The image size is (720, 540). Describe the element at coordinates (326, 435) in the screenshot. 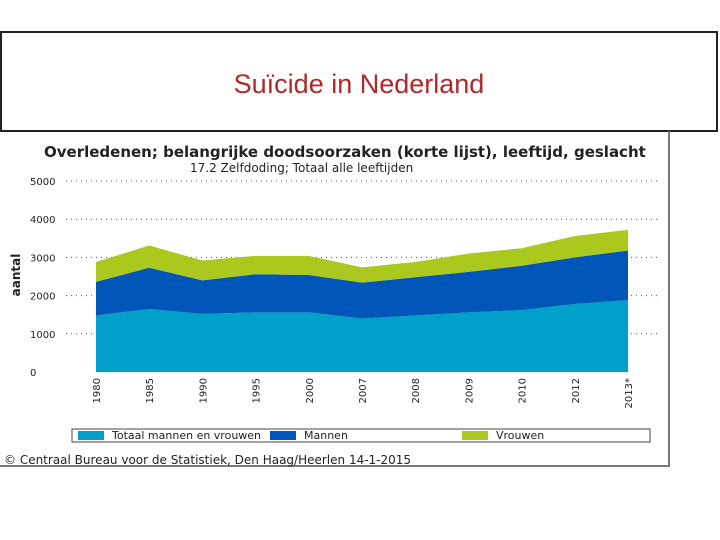

I see `legend-label: Mannen` at that location.